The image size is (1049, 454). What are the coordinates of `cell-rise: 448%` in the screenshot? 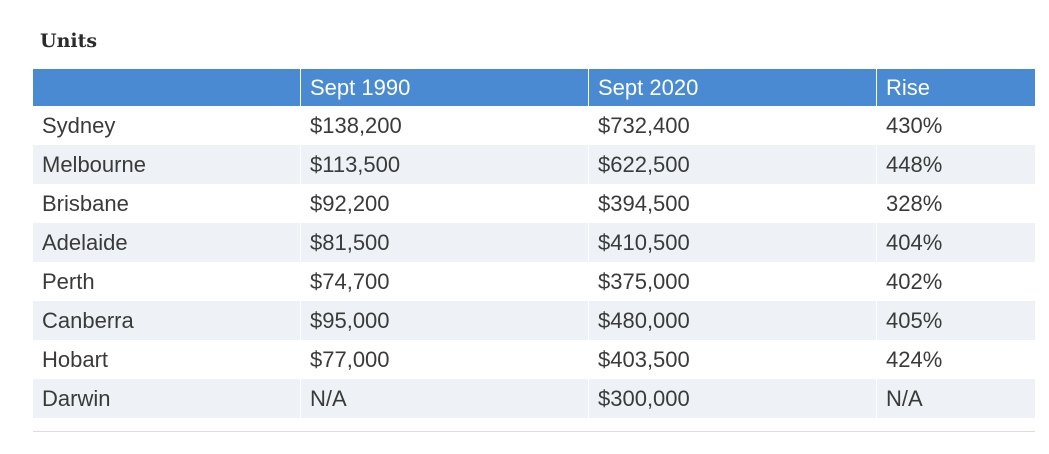 It's located at (955, 164).